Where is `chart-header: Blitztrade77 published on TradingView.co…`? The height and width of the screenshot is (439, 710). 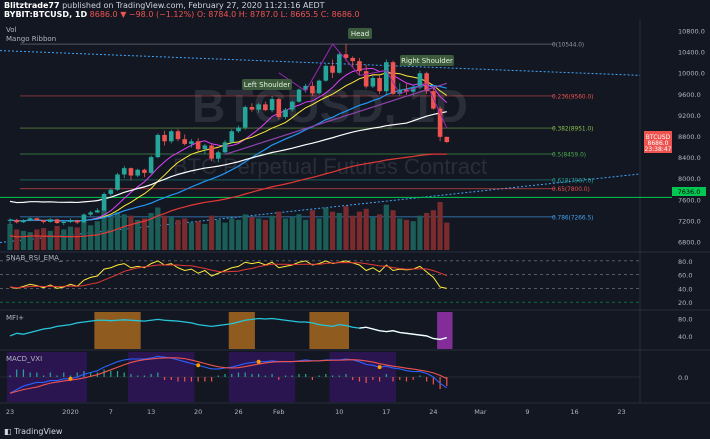 chart-header: Blitztrade77 published on TradingView.co… is located at coordinates (355, 10).